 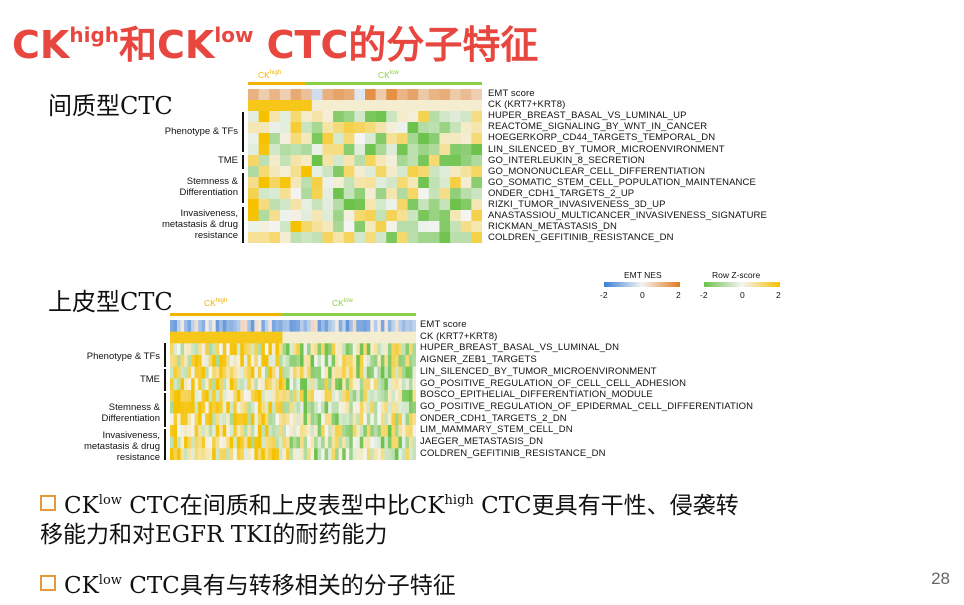 What do you see at coordinates (130, 413) in the screenshot?
I see `group-stemness-epi: Stemness & Differentiation` at bounding box center [130, 413].